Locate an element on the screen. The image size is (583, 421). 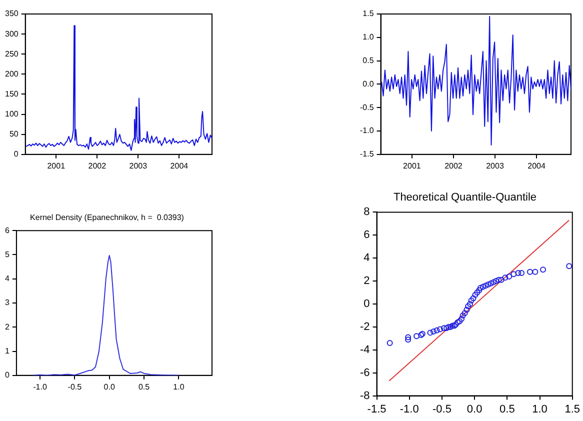
y-tick-label: 150 is located at coordinates (11, 93).